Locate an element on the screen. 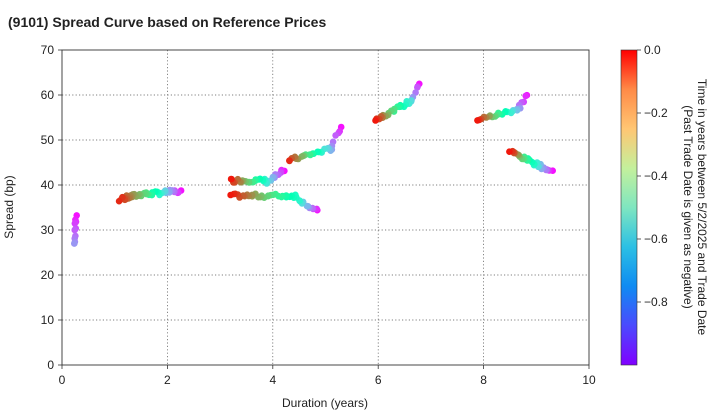 This screenshot has height=420, width=720. y-tick-label: 60 is located at coordinates (48, 95).